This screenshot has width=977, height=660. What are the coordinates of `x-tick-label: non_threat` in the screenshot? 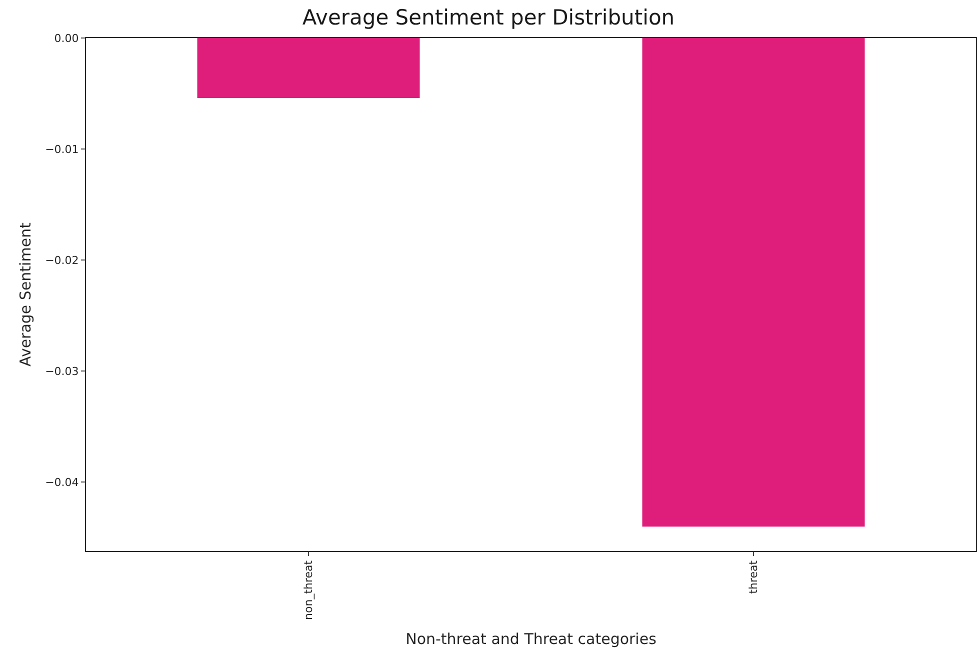 It's located at (309, 590).